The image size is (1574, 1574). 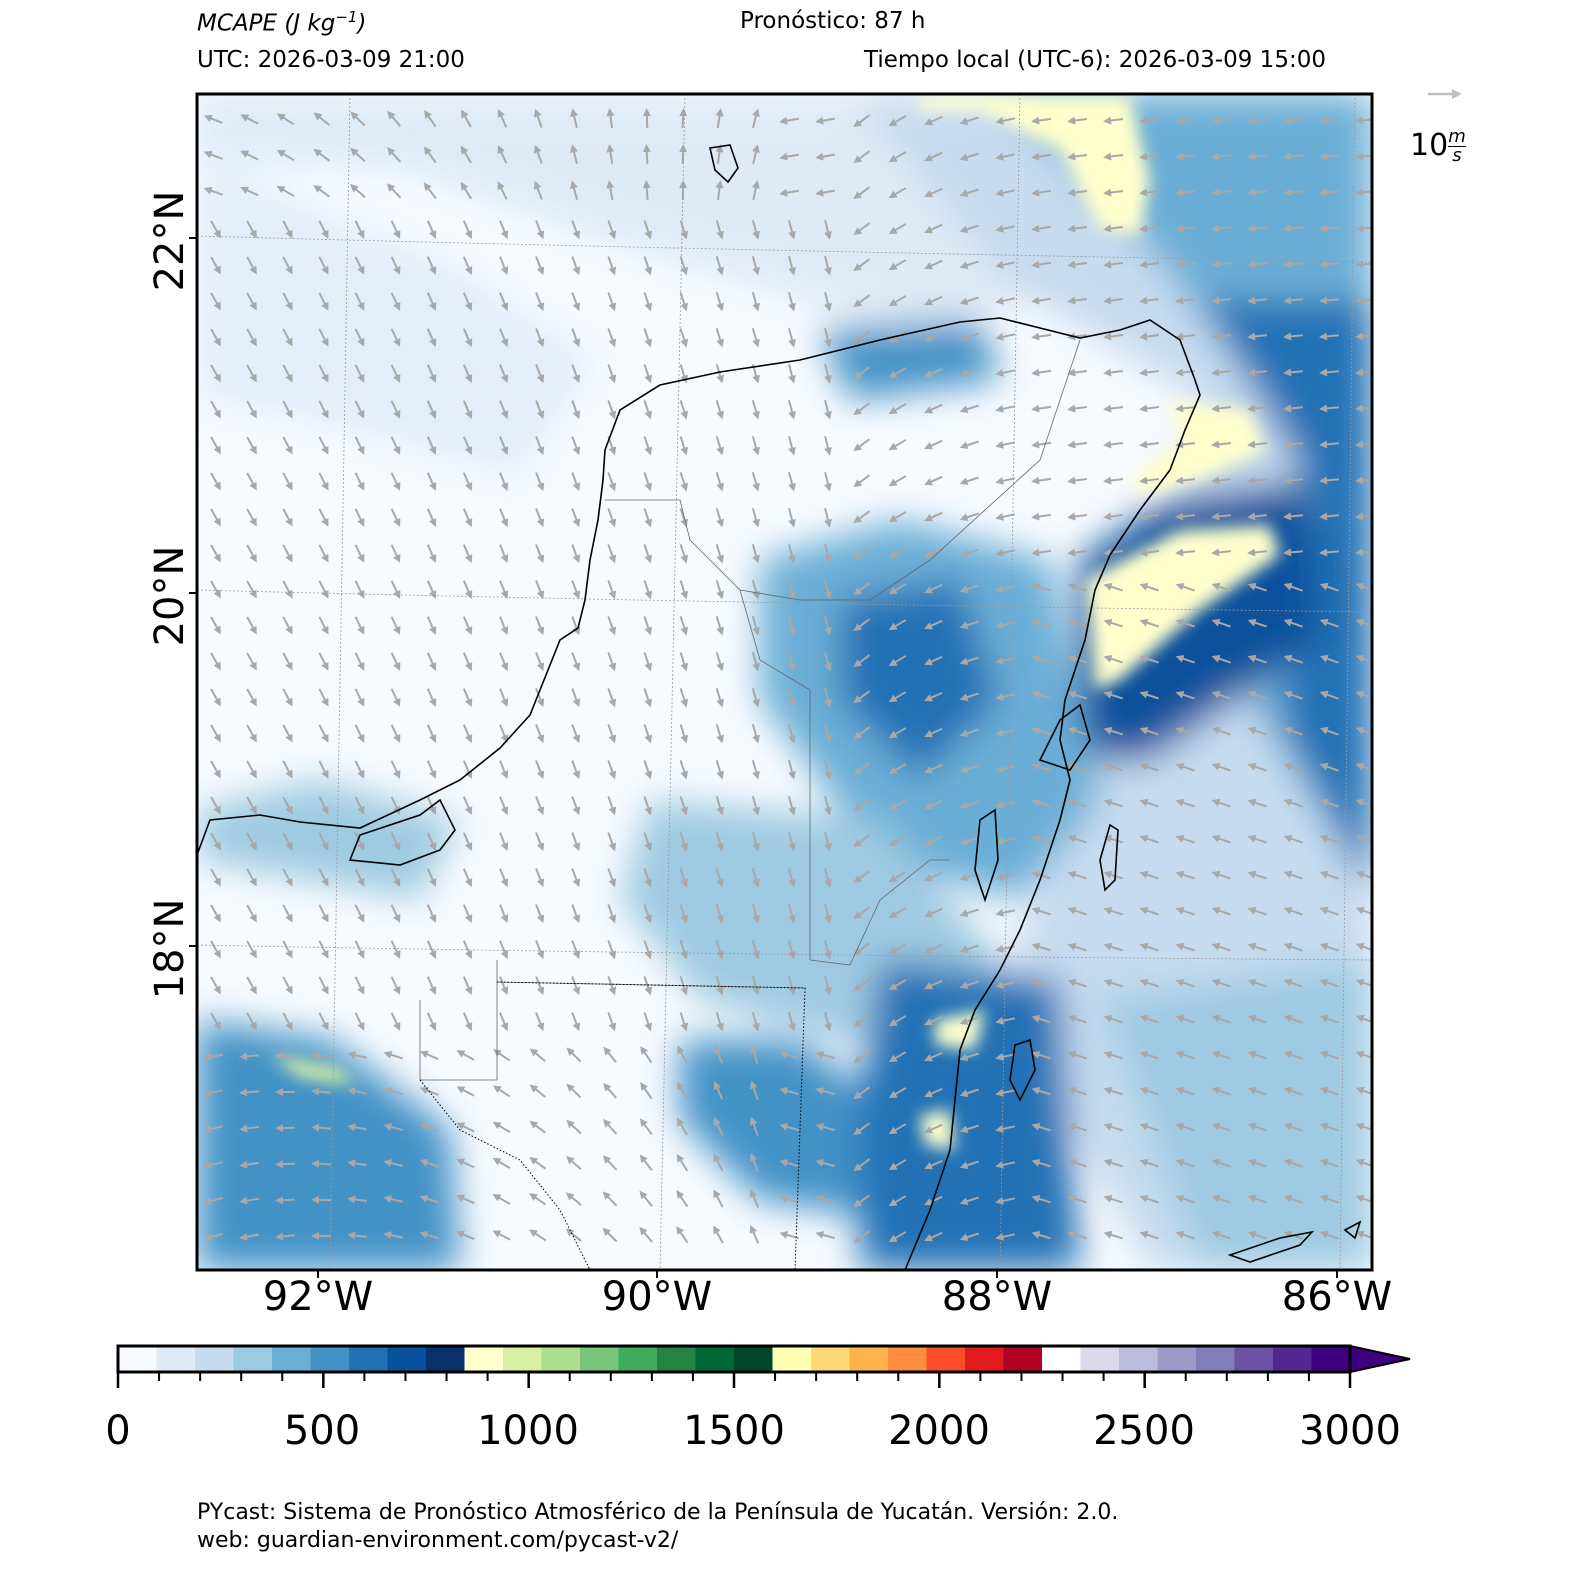 I want to click on lat-label-22n: 22°N, so click(x=170, y=241).